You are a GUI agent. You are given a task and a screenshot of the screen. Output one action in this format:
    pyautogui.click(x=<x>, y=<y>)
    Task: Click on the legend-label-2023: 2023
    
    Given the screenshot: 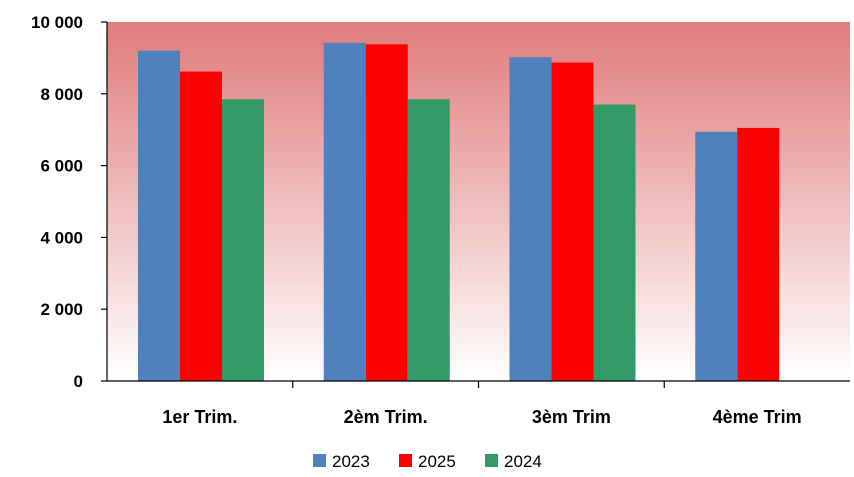 What is the action you would take?
    pyautogui.click(x=351, y=461)
    